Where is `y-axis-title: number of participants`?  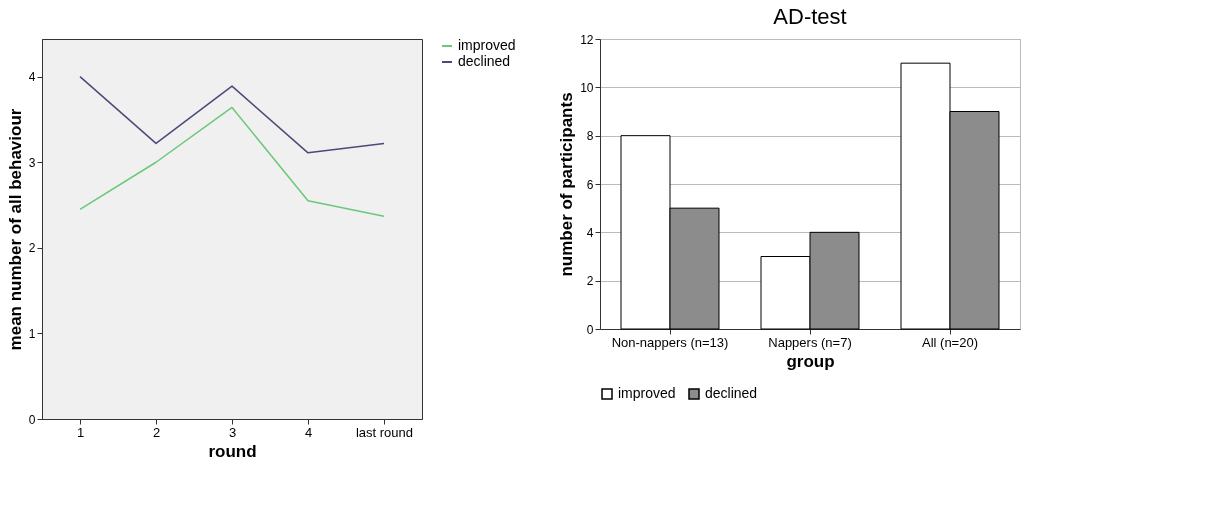
y-axis-title: number of participants is located at coordinates (567, 184).